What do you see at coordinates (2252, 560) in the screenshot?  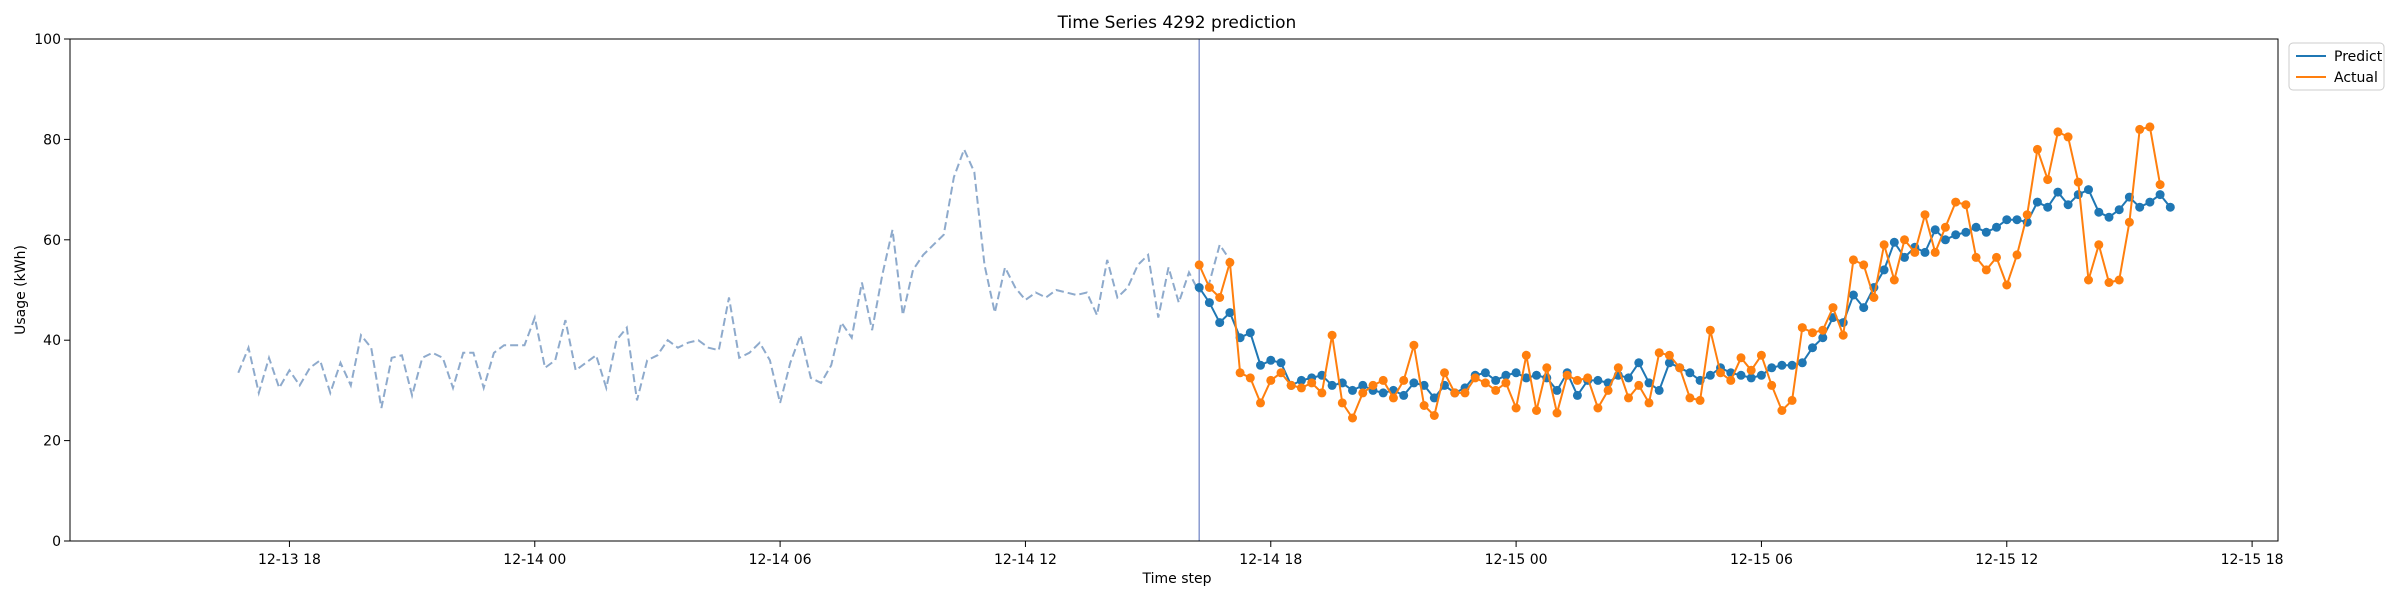 I see `x-tick-label: 12-15 18` at bounding box center [2252, 560].